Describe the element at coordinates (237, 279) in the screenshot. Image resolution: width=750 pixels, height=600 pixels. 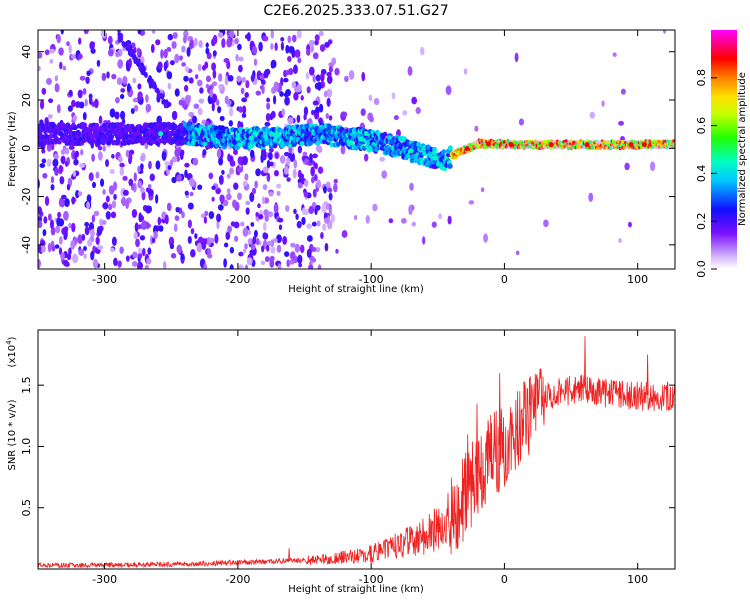
I see `spectrogram-x-tick-label: -200` at that location.